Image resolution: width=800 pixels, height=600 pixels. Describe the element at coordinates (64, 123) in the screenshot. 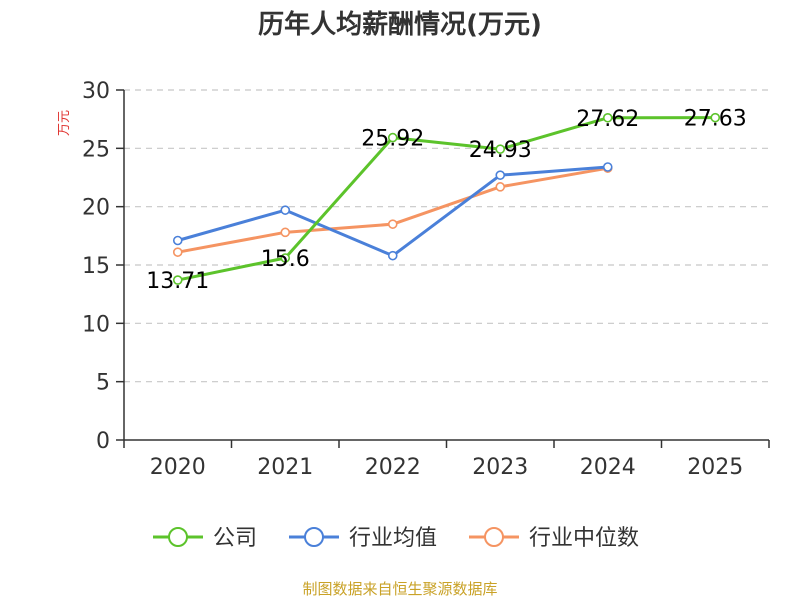

I see `y-axis-label: 万元` at that location.